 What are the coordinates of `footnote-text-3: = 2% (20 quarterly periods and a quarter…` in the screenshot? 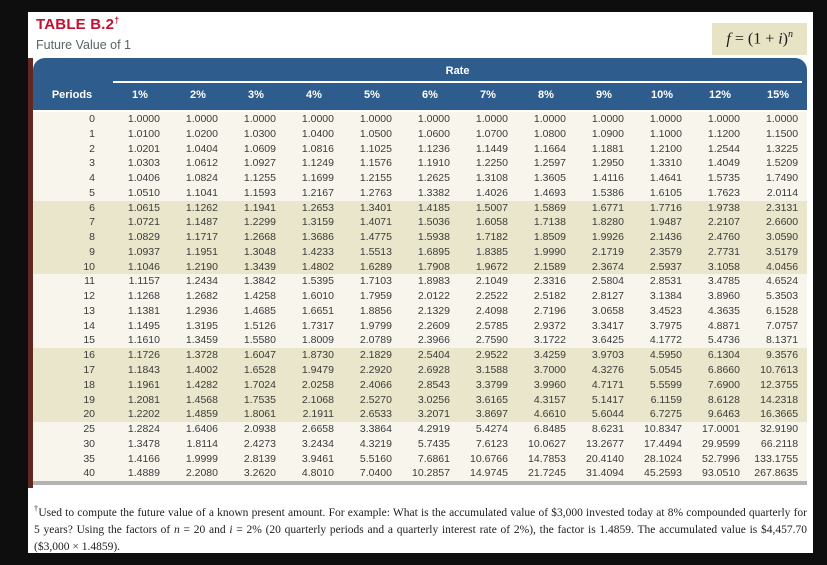 It's located at (420, 539).